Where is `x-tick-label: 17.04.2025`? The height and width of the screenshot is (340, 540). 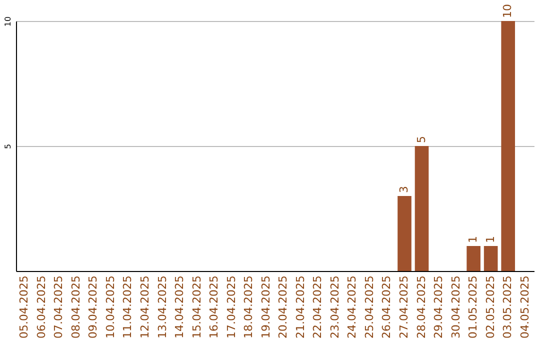 x-tick-label: 17.04.2025 is located at coordinates (231, 307).